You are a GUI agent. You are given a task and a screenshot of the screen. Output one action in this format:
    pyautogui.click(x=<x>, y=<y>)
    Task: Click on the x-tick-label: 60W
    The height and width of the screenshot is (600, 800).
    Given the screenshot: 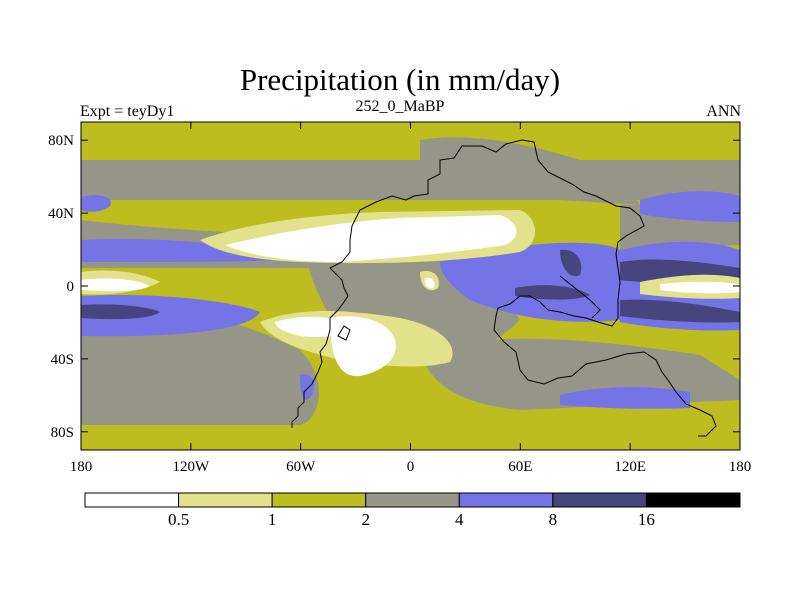 What is the action you would take?
    pyautogui.click(x=301, y=467)
    